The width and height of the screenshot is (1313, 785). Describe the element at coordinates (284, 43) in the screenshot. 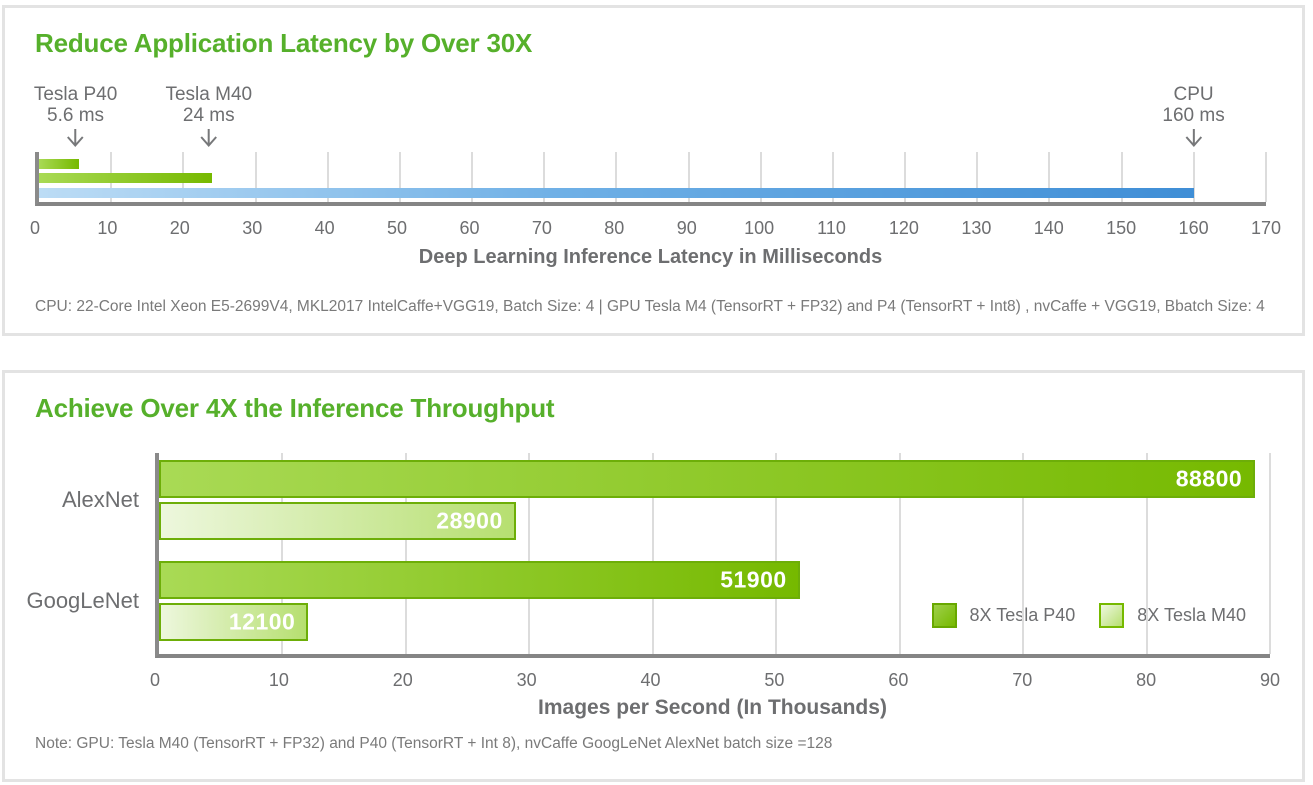

I see `latency-title: Reduce Application Latency by Over 30X` at that location.